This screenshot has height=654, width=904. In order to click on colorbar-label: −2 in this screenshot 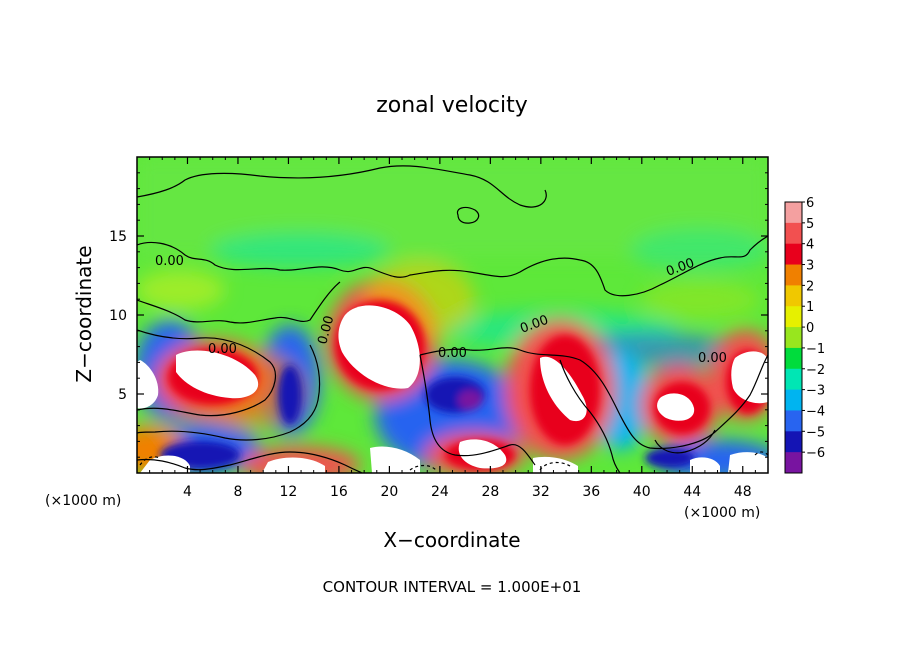, I will do `click(815, 370)`.